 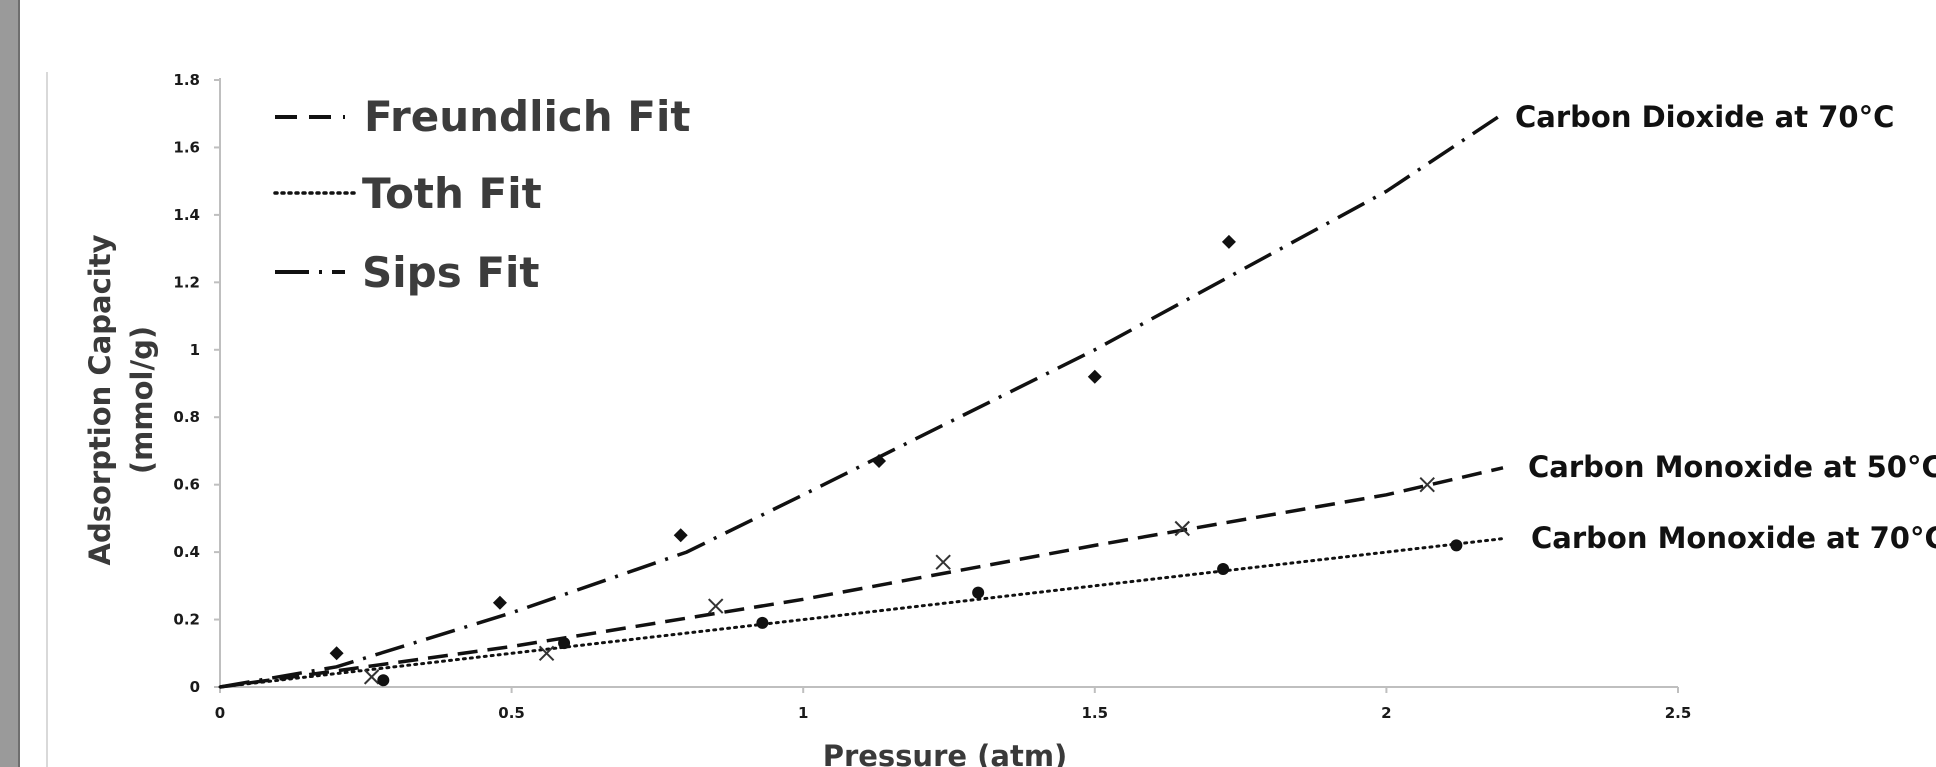 I want to click on legend-toth-label: Toth Fit, so click(x=452, y=193).